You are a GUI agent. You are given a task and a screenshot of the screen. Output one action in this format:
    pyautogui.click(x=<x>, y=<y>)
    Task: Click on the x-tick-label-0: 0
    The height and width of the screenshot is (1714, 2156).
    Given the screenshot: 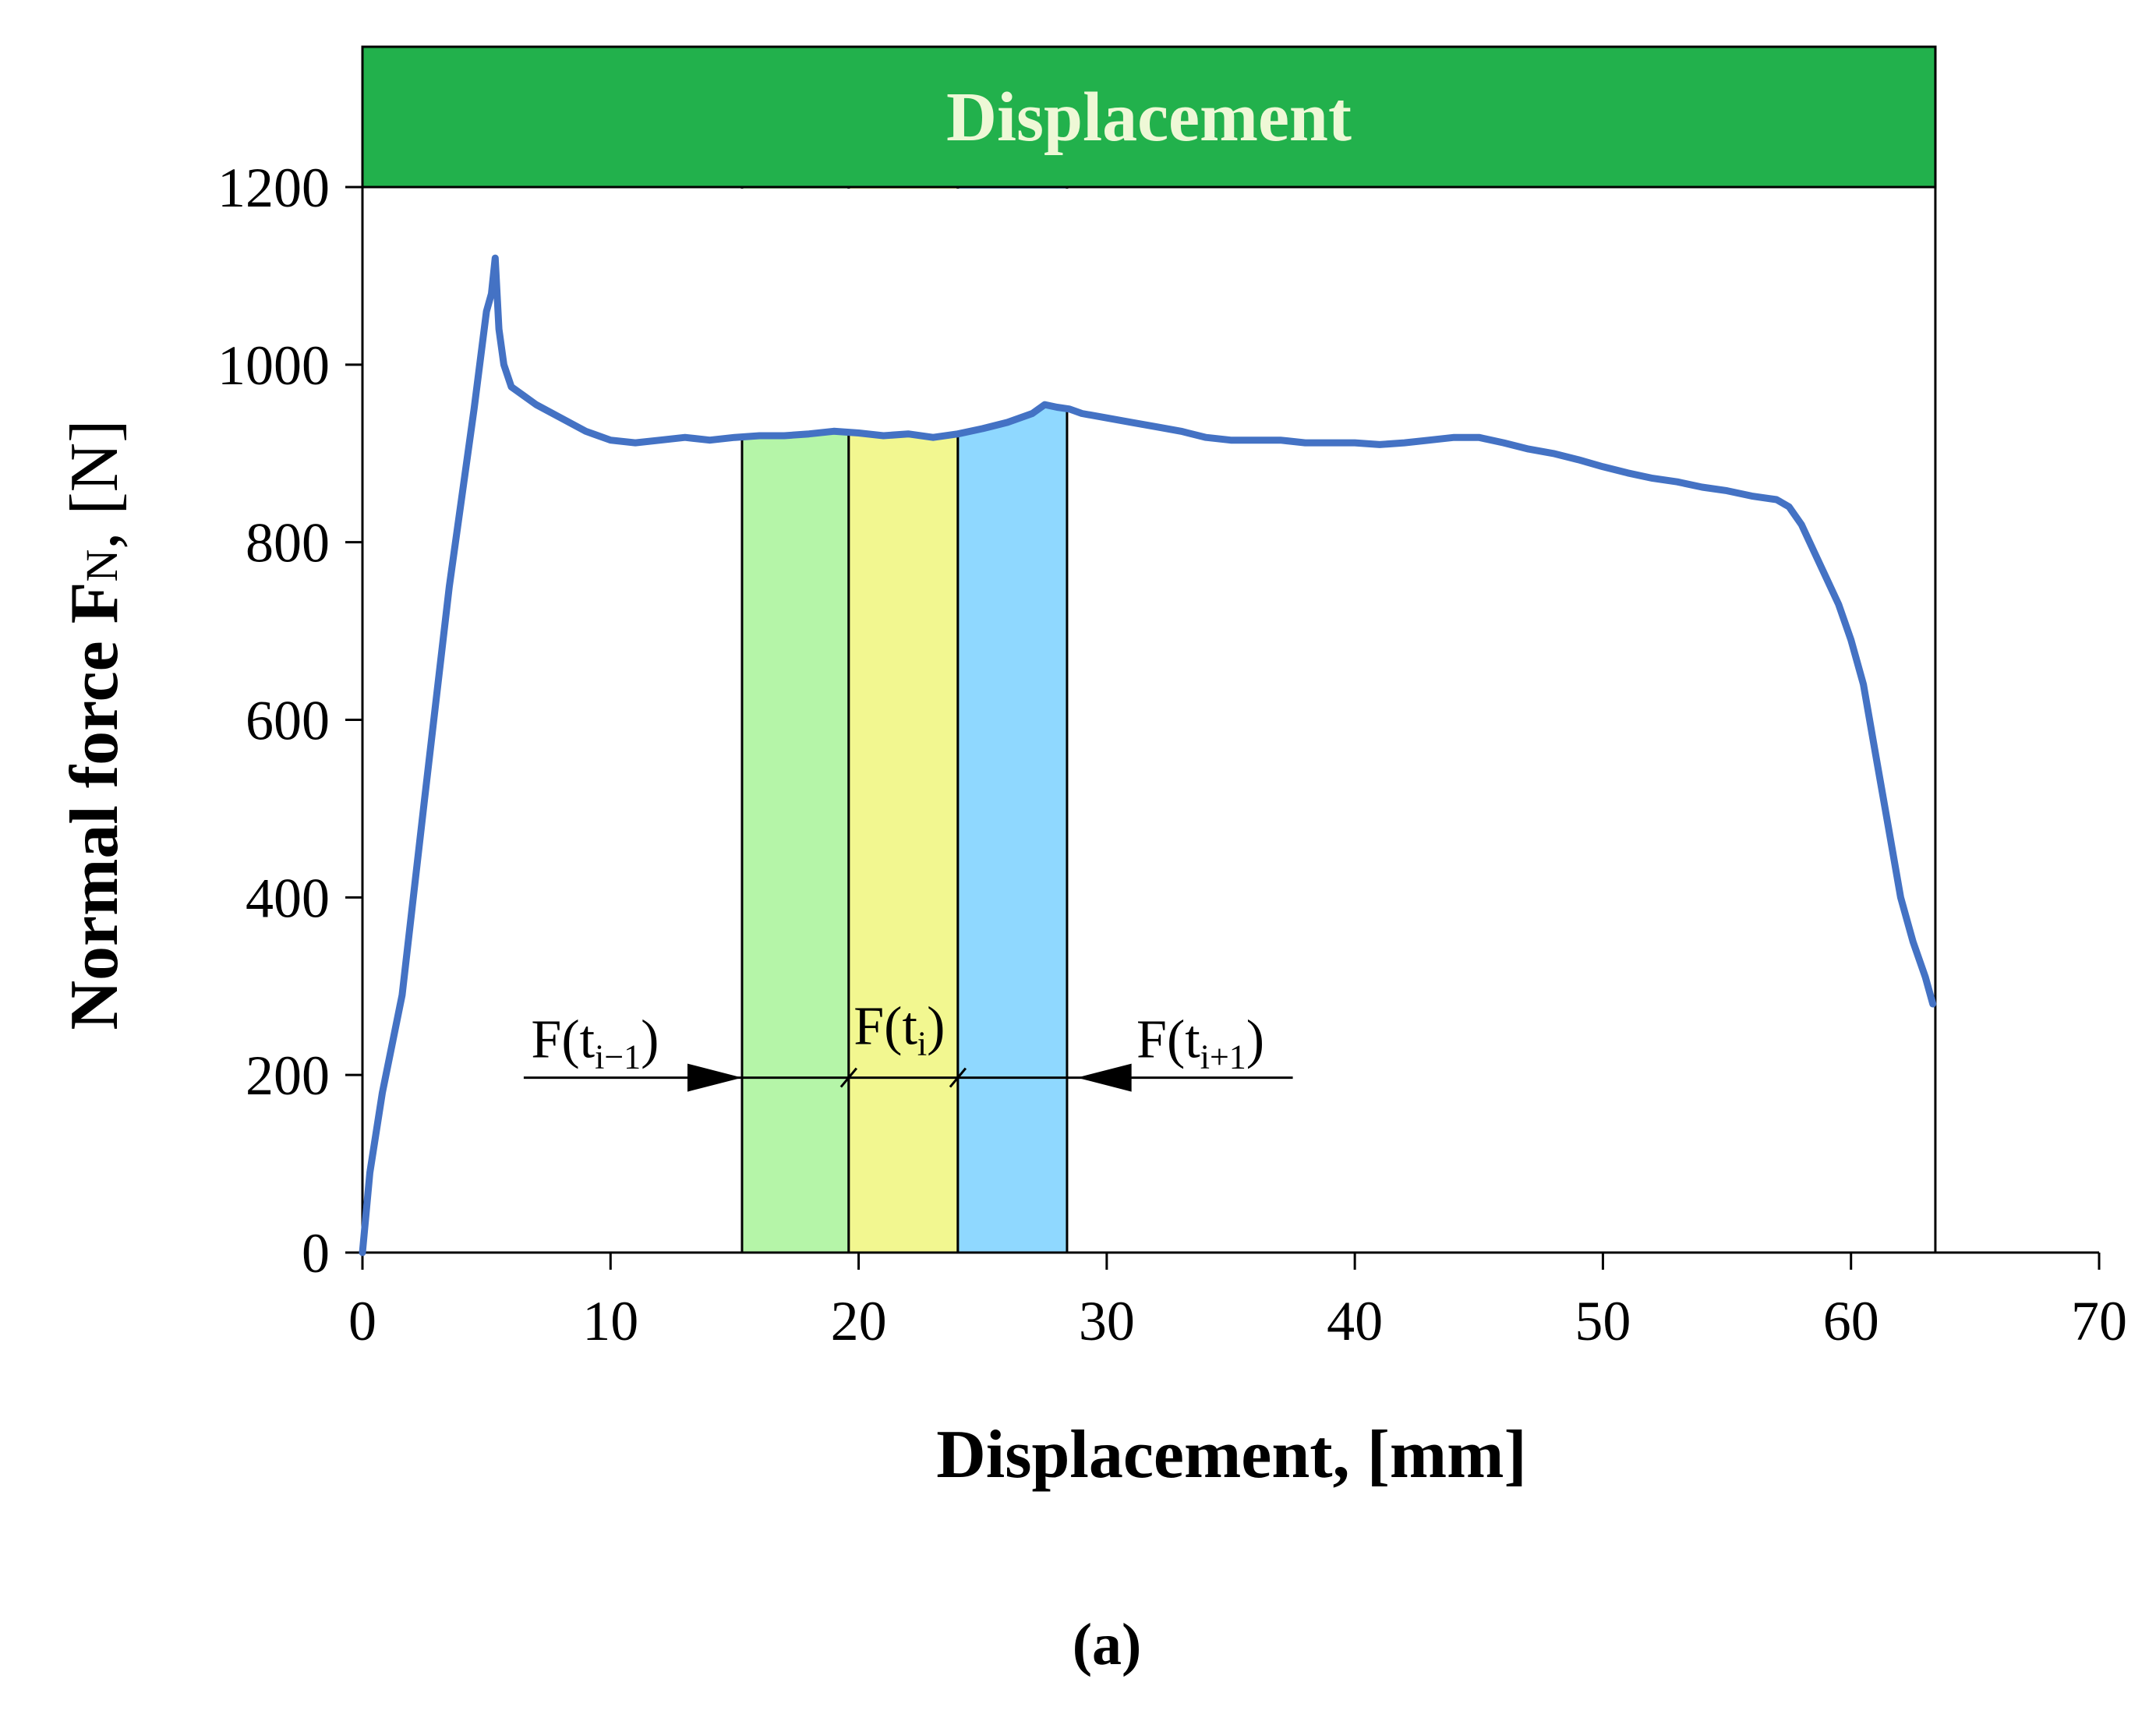 What is the action you would take?
    pyautogui.click(x=362, y=1321)
    